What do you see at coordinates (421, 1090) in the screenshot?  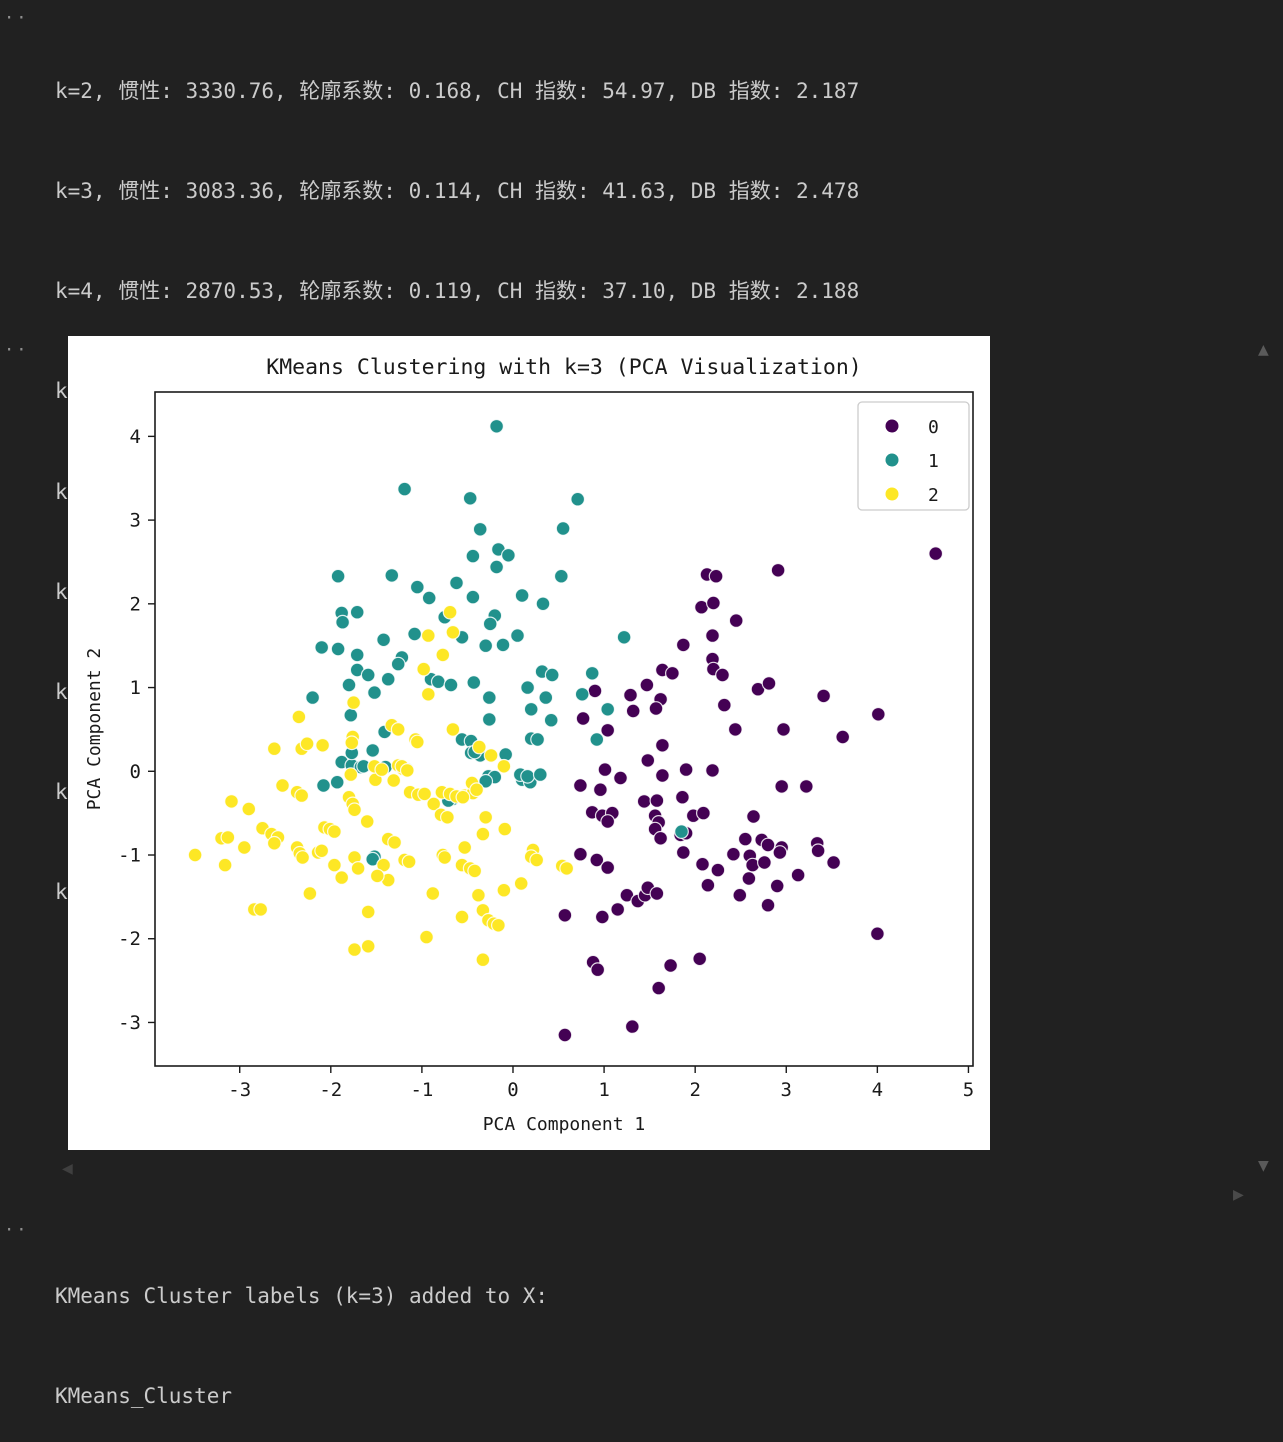 I see `x-tick-label: -1` at bounding box center [421, 1090].